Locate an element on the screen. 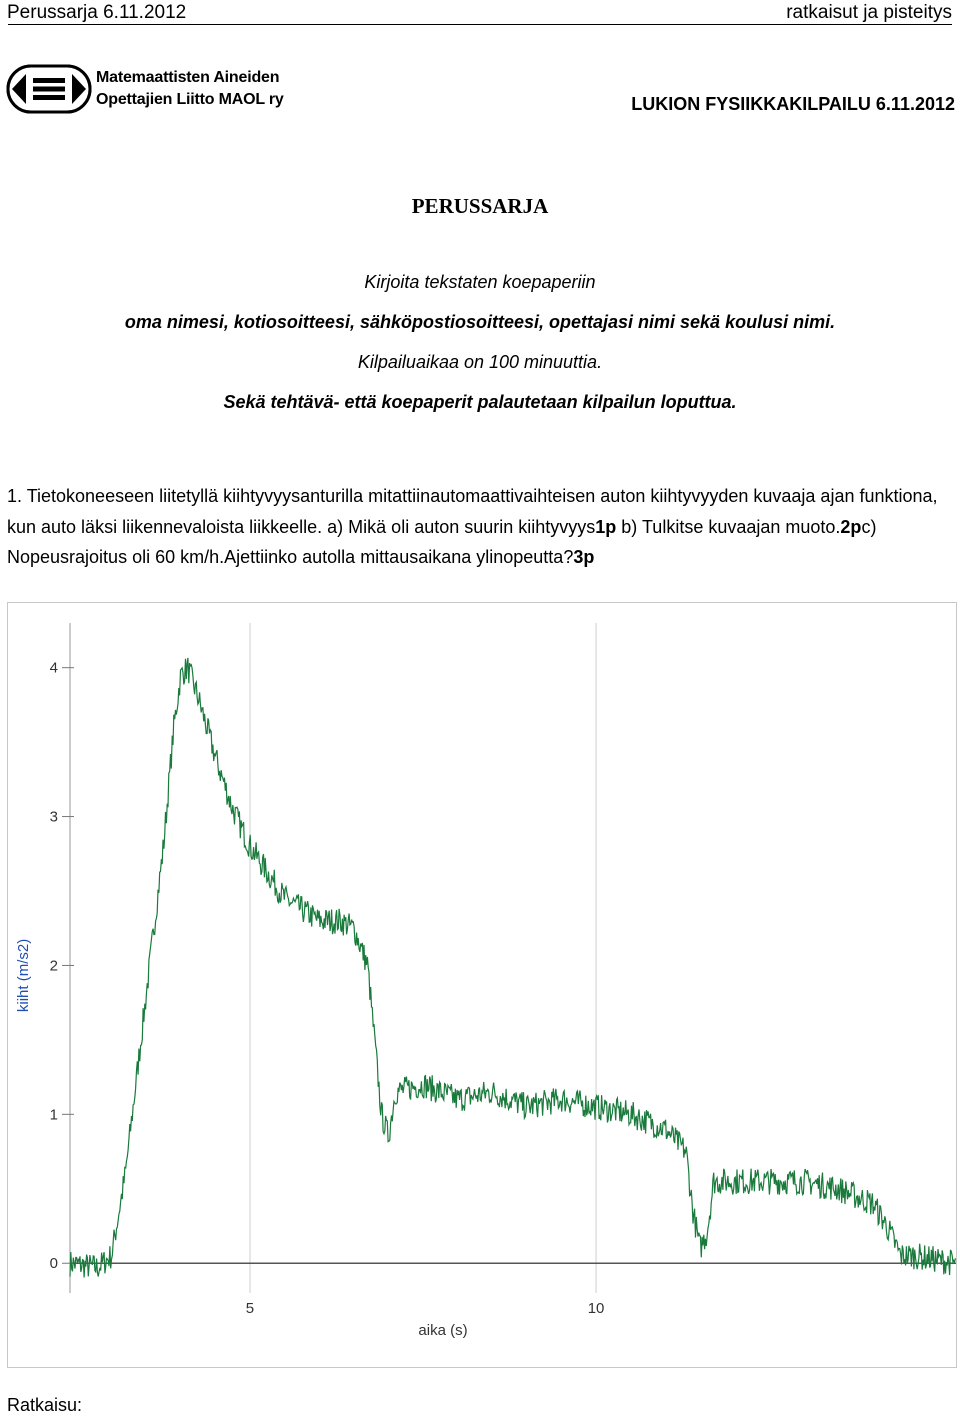 Image resolution: width=960 pixels, height=1416 pixels. task-text-b: b) Tulkitse kuvaajan muoto. is located at coordinates (728, 526).